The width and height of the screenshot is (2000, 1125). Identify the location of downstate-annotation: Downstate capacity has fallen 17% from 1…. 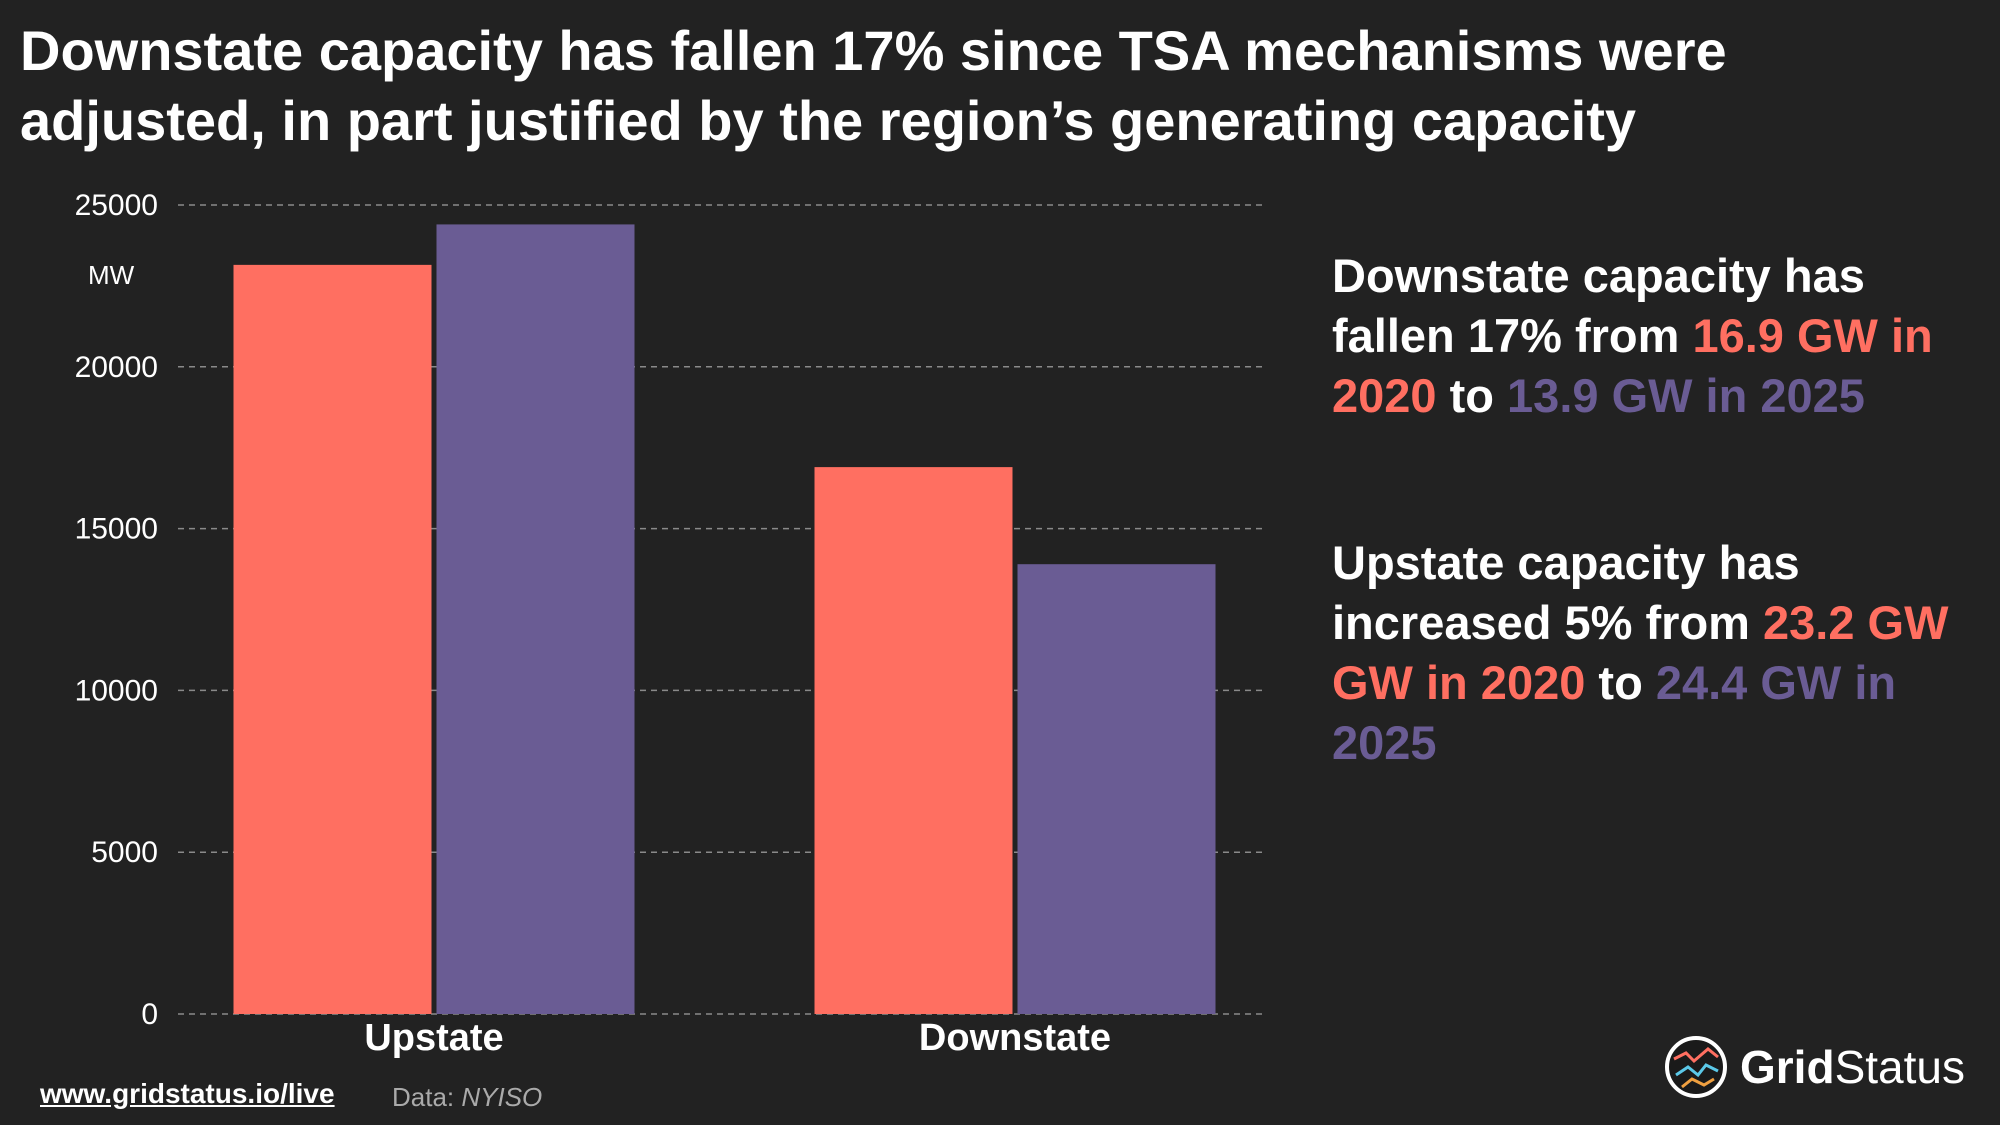
(1652, 336).